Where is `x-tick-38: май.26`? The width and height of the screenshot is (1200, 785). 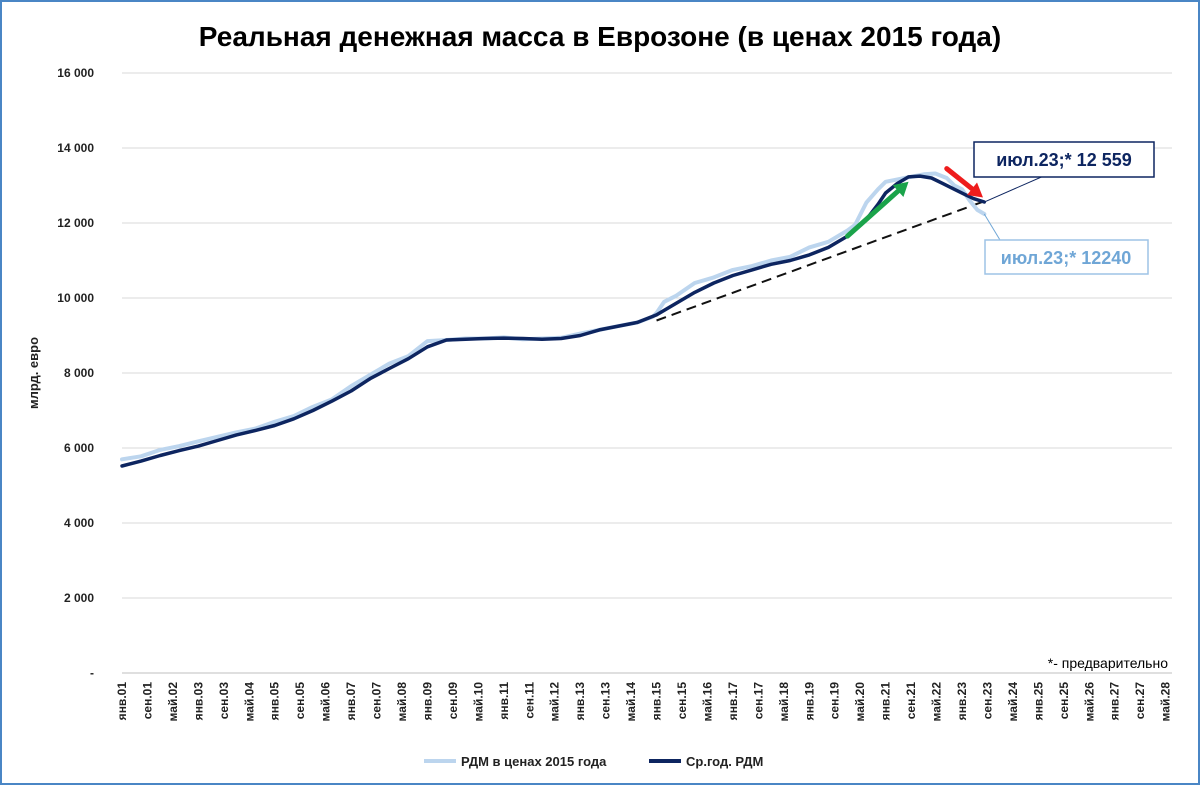 x-tick-38: май.26 is located at coordinates (1089, 702).